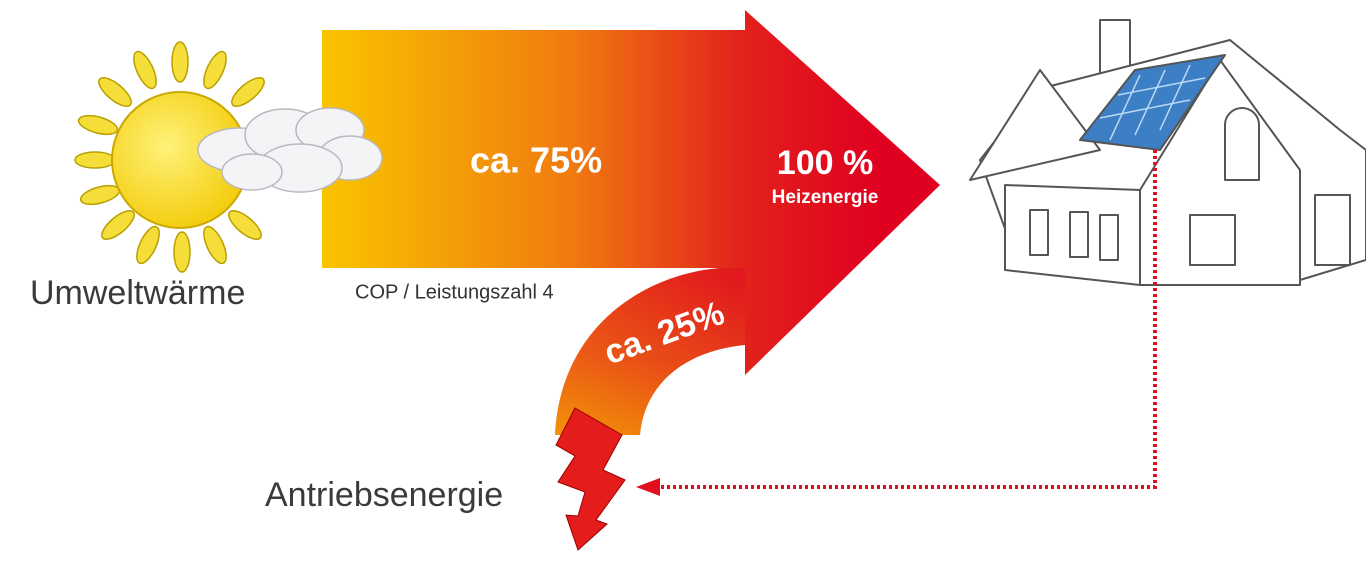 Image resolution: width=1366 pixels, height=565 pixels. What do you see at coordinates (590, 479) in the screenshot?
I see `lightning` at bounding box center [590, 479].